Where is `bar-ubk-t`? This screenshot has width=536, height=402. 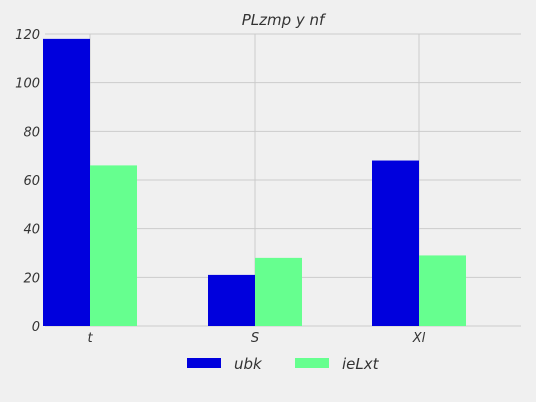
bar-ubk-t is located at coordinates (66, 182).